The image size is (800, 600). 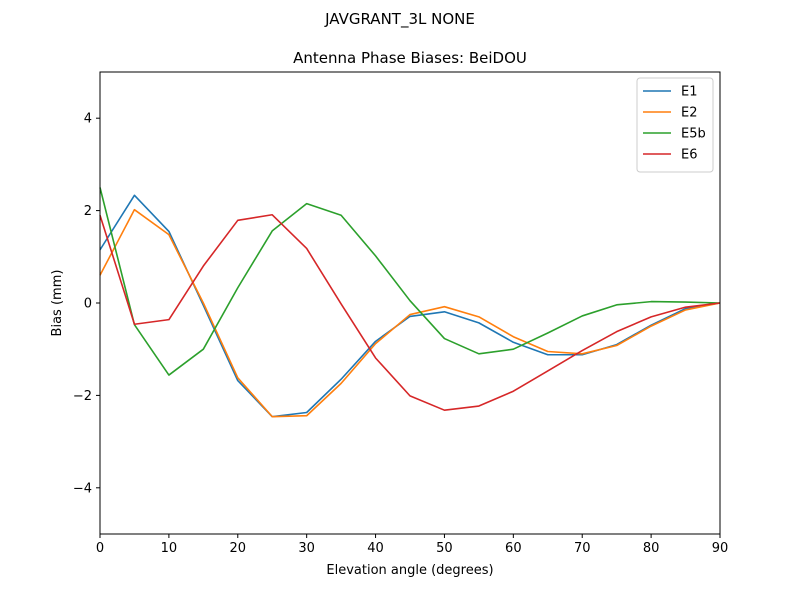 I want to click on legend-label-e1: E1, so click(x=689, y=92).